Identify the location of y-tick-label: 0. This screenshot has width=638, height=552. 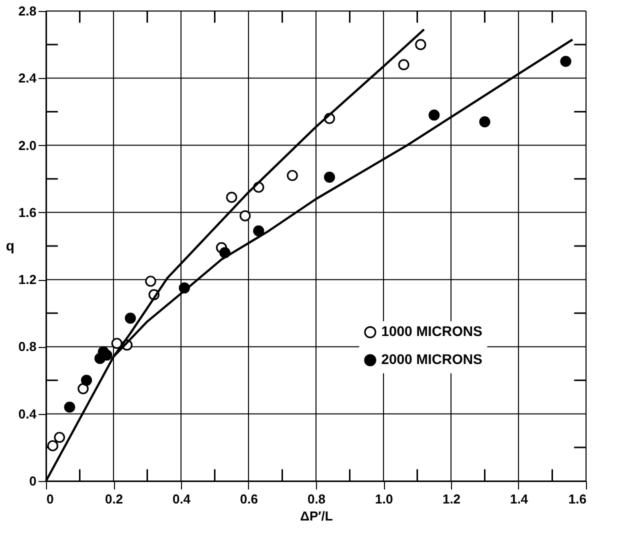
(32, 481).